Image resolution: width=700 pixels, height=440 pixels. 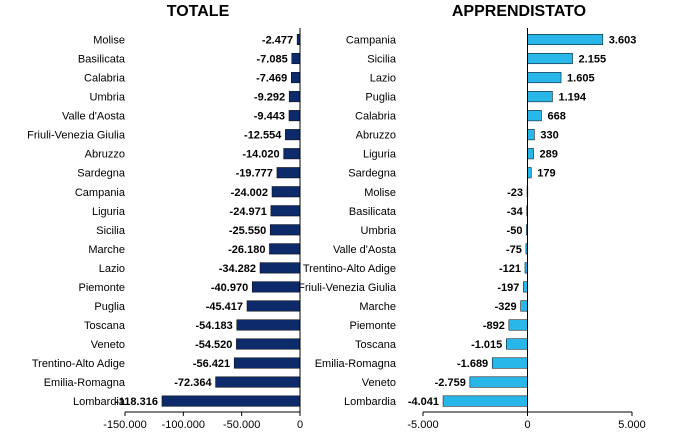 What do you see at coordinates (549, 155) in the screenshot?
I see `data-label: 289` at bounding box center [549, 155].